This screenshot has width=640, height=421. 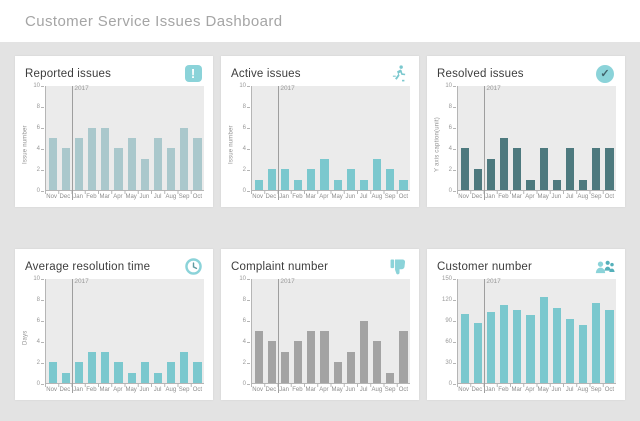 I want to click on y-tick-label: 8, so click(x=452, y=107).